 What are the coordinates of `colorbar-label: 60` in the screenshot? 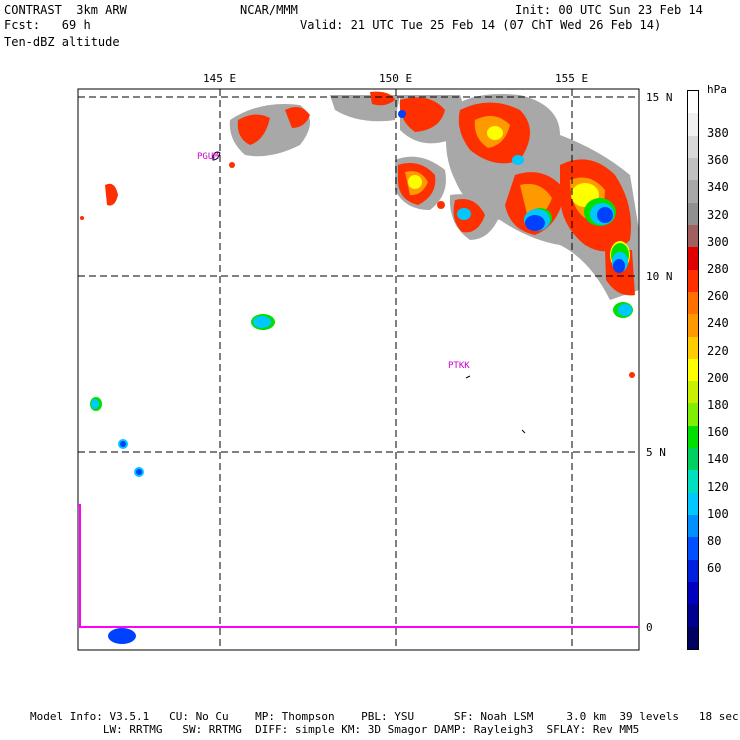 It's located at (714, 568).